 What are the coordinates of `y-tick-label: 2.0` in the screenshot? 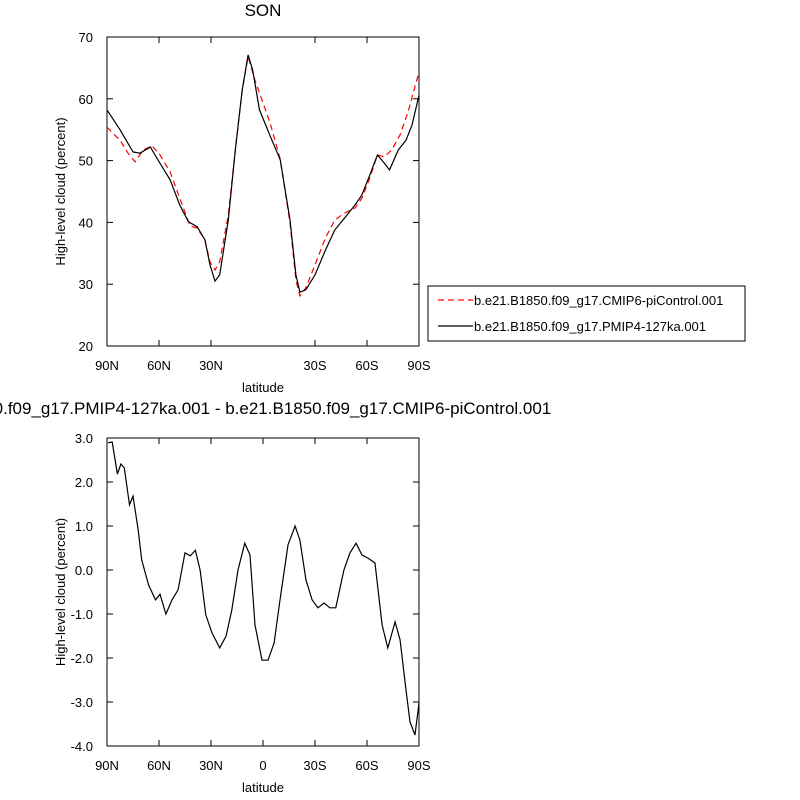 It's located at (84, 482).